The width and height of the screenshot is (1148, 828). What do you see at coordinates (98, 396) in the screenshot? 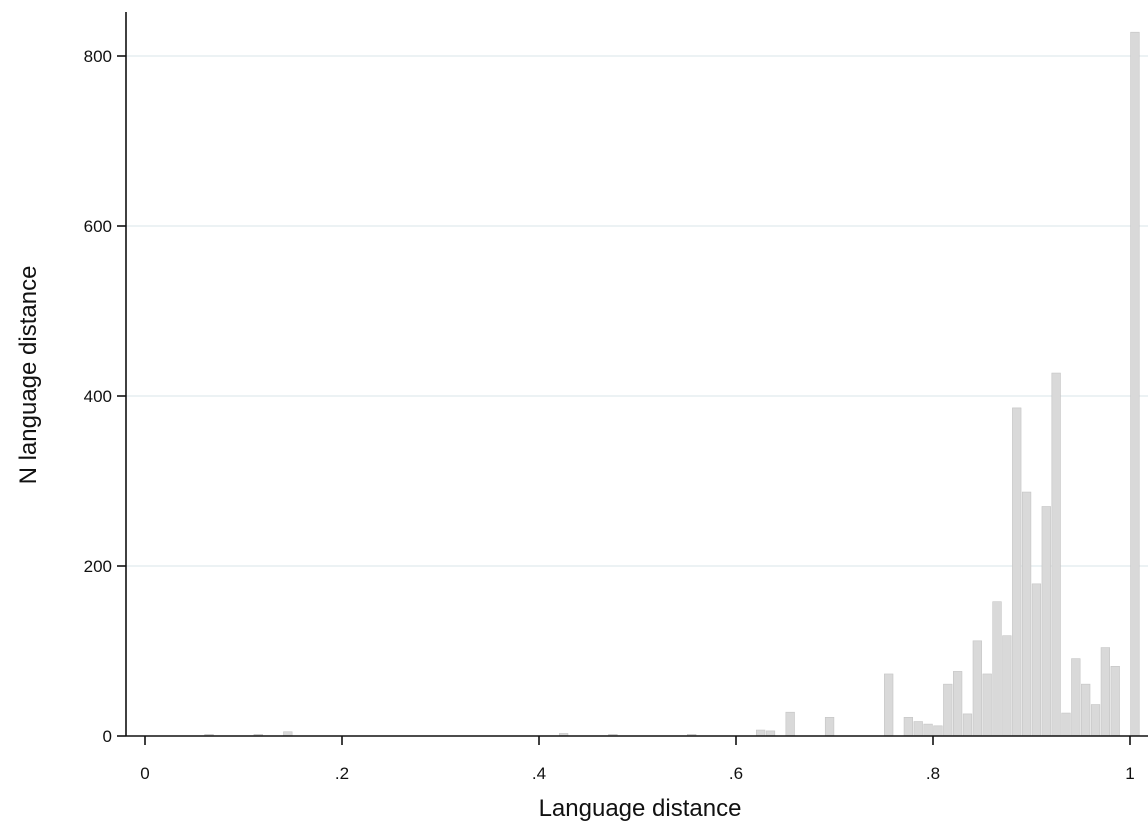
I see `y-tick-label: 400` at bounding box center [98, 396].